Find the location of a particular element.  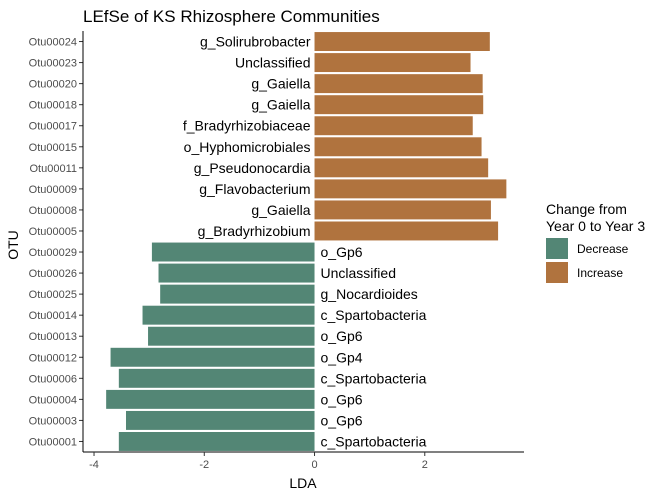

bar-taxon-label: g_Solirubrobacter is located at coordinates (255, 42).